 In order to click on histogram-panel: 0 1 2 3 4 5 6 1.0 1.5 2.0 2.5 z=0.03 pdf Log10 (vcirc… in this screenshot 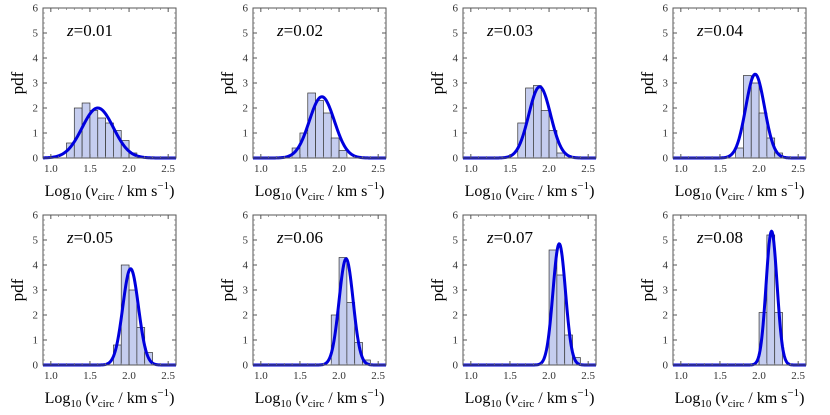, I will do `click(512, 103)`.